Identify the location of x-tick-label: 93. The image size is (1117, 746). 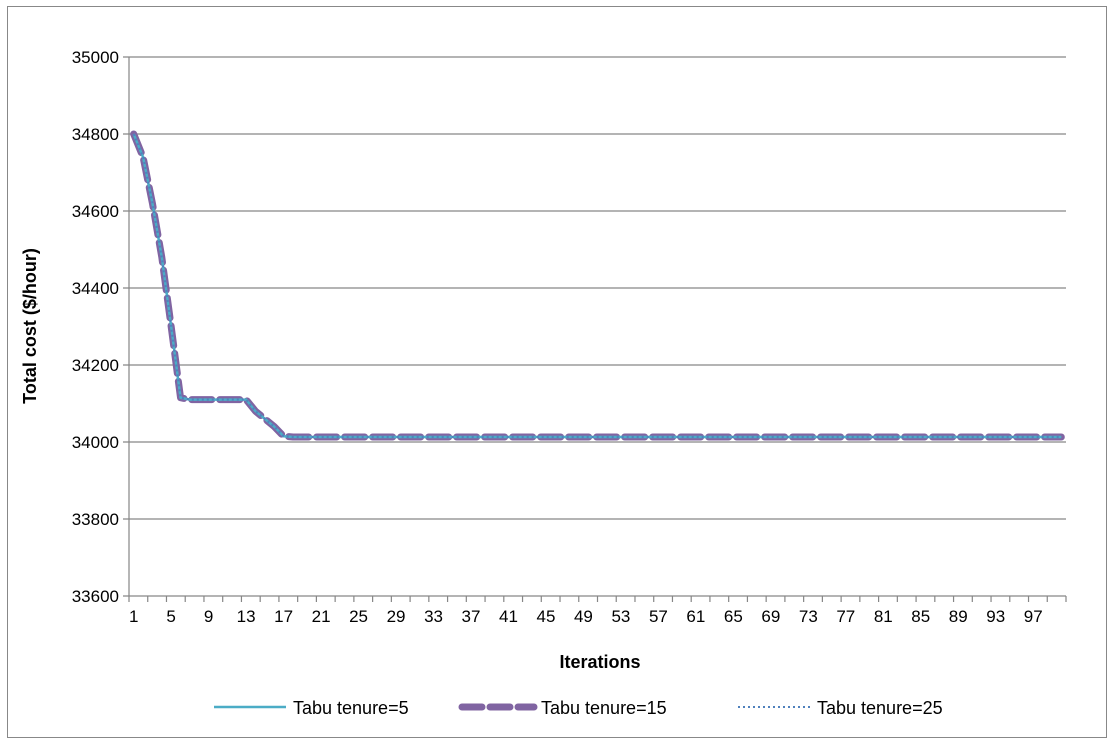
(995, 616).